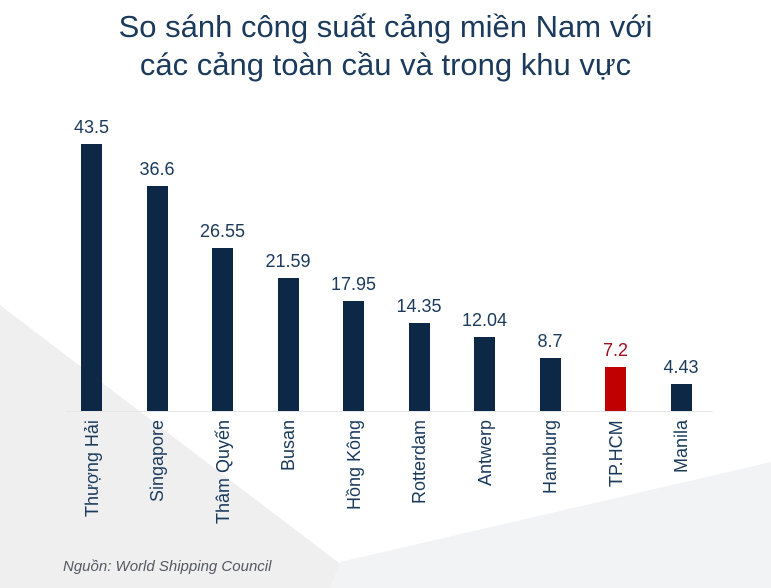  Describe the element at coordinates (385, 64) in the screenshot. I see `chart-title-line-2: các cảng toàn cầu và trong khu vực` at that location.